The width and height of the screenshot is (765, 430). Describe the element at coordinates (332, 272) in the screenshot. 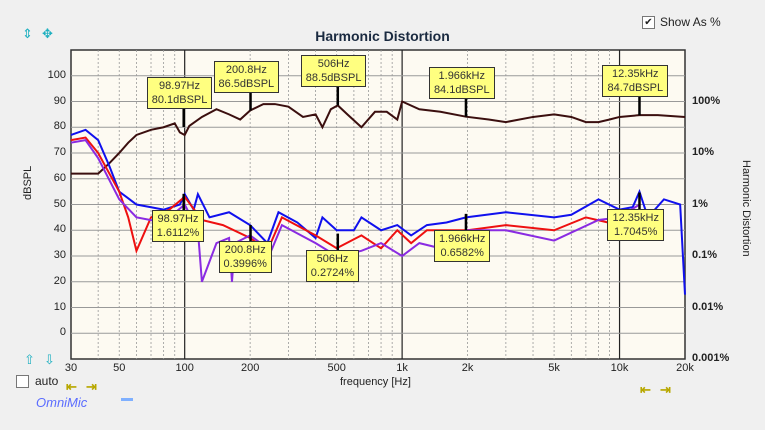

I see `marker-value: 0.2724%` at that location.